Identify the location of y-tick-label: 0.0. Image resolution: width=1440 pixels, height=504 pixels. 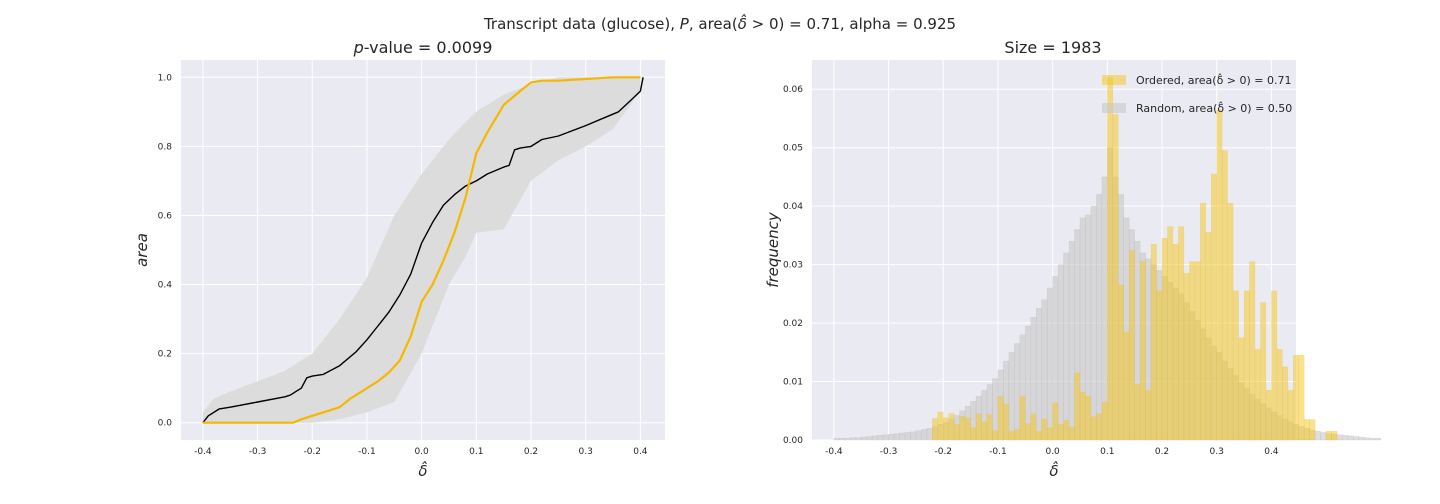
(165, 424).